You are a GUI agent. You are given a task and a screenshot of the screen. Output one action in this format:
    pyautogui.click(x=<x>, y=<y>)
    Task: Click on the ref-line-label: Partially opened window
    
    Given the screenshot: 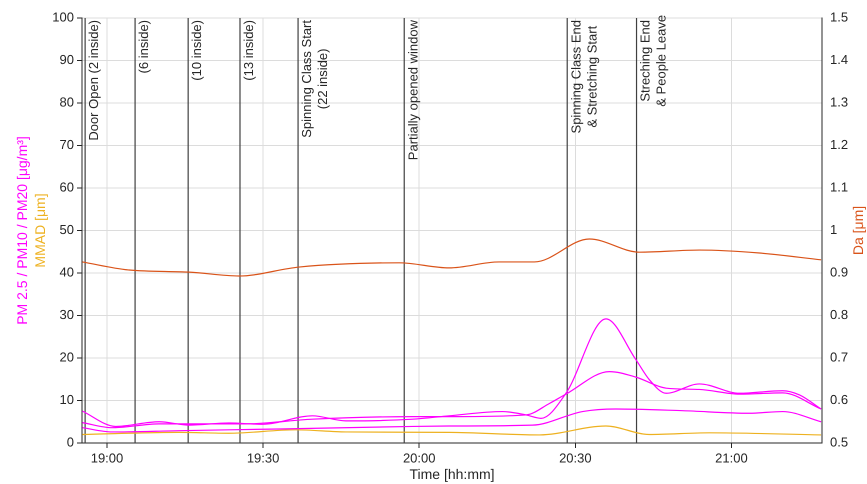 What is the action you would take?
    pyautogui.click(x=412, y=89)
    